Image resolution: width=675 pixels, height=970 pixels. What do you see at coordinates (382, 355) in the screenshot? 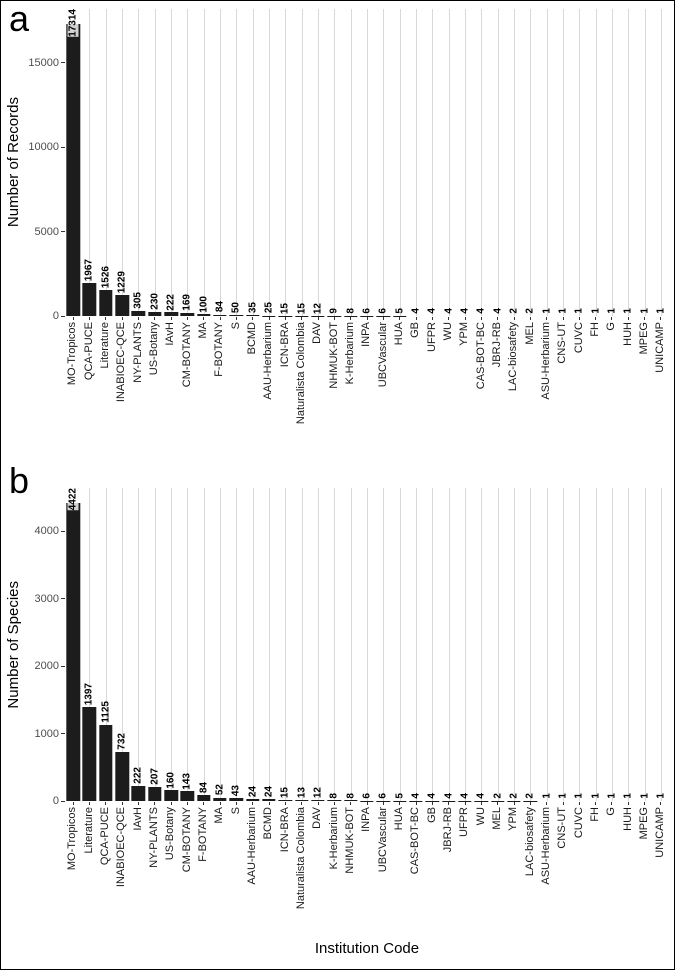
I see `x-tick-label: UBCVascular` at bounding box center [382, 355].